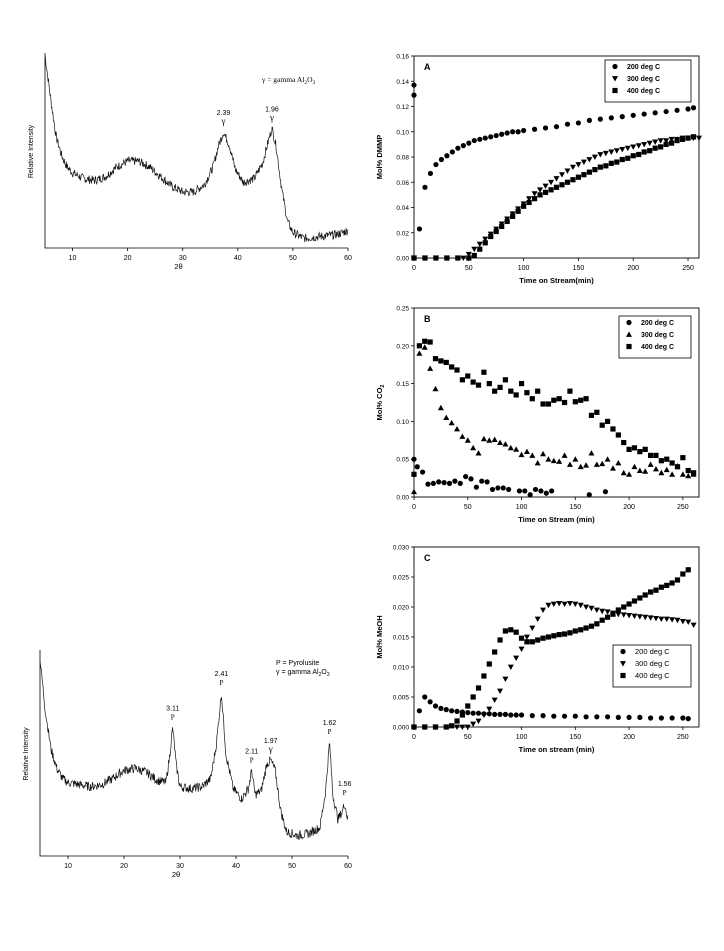  Describe the element at coordinates (643, 67) in the screenshot. I see `legend-label: 200 deg C` at that location.